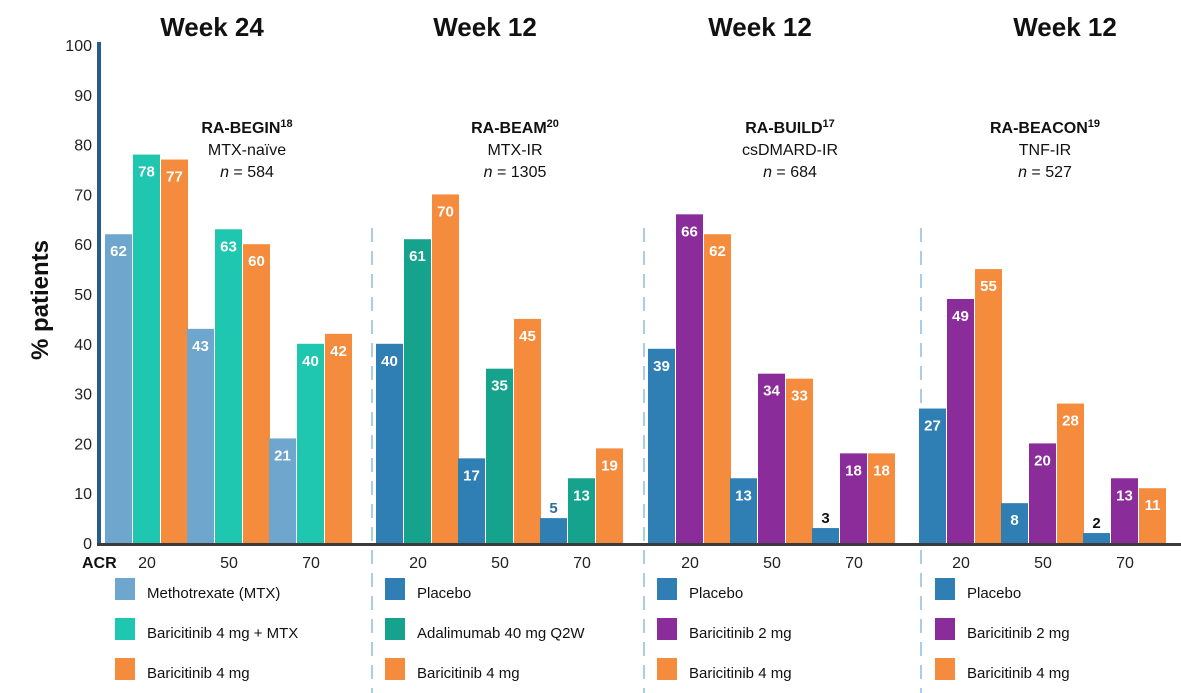 This screenshot has height=693, width=1181. What do you see at coordinates (83, 494) in the screenshot?
I see `y-tick-label: 10` at bounding box center [83, 494].